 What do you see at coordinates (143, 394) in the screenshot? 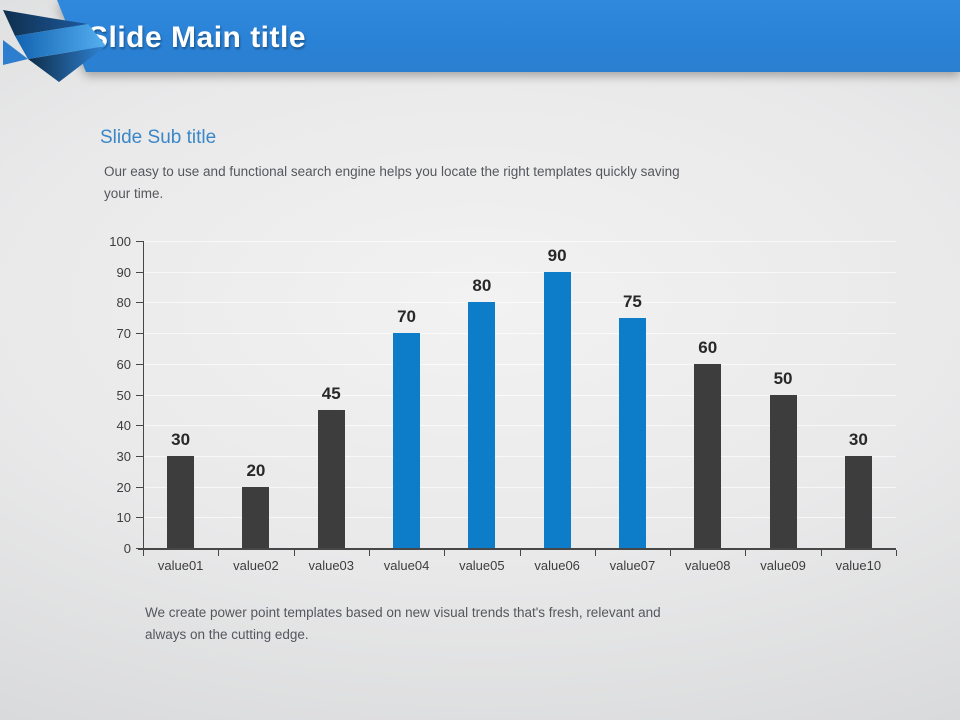
I see `y-axis-line` at bounding box center [143, 394].